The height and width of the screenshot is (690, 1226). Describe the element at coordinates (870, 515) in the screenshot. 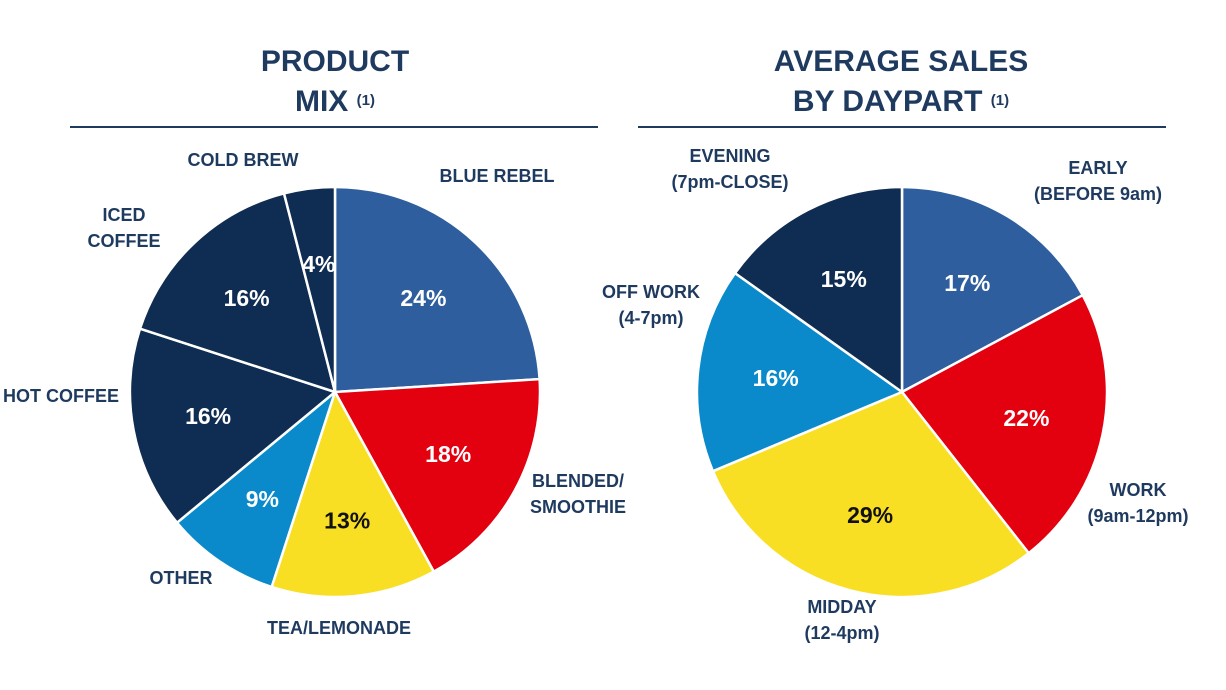

I see `daypart-value-midday-12-4pm: 29%` at that location.